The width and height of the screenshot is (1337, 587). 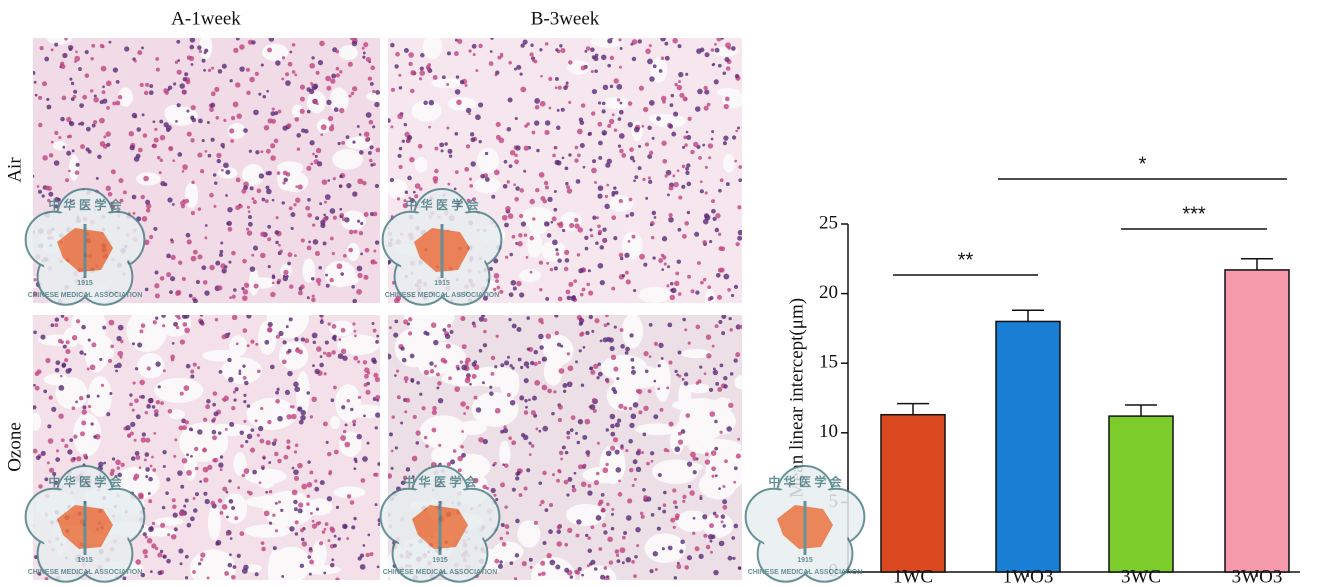 What do you see at coordinates (805, 572) in the screenshot?
I see `watermark-name: CHINESE MEDICAL ASSOCIATION` at bounding box center [805, 572].